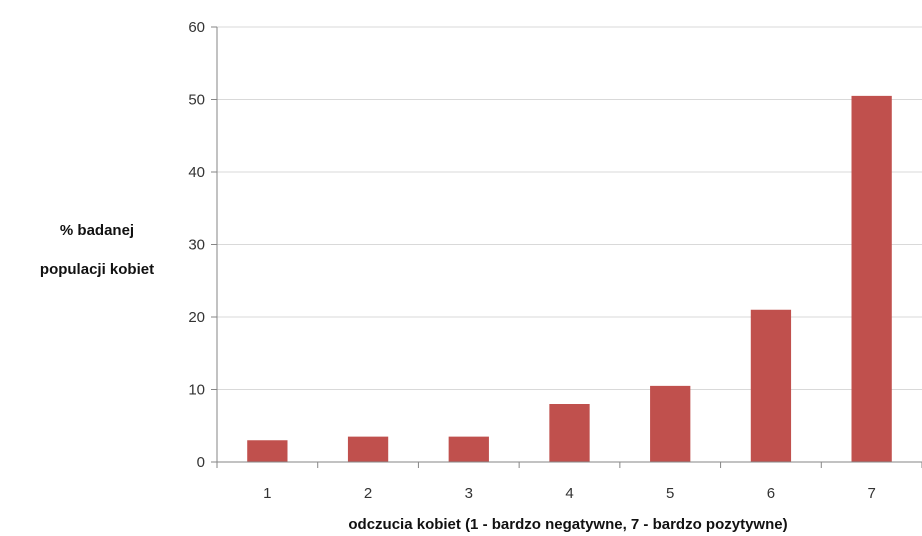 This screenshot has width=922, height=536. What do you see at coordinates (267, 493) in the screenshot?
I see `x-tick-label: 1` at bounding box center [267, 493].